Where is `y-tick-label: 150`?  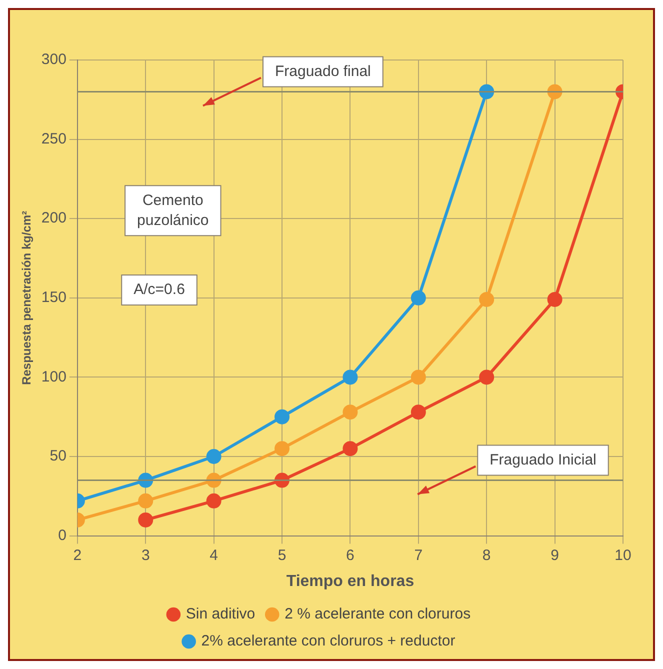 y-tick-label: 150 is located at coordinates (53, 297).